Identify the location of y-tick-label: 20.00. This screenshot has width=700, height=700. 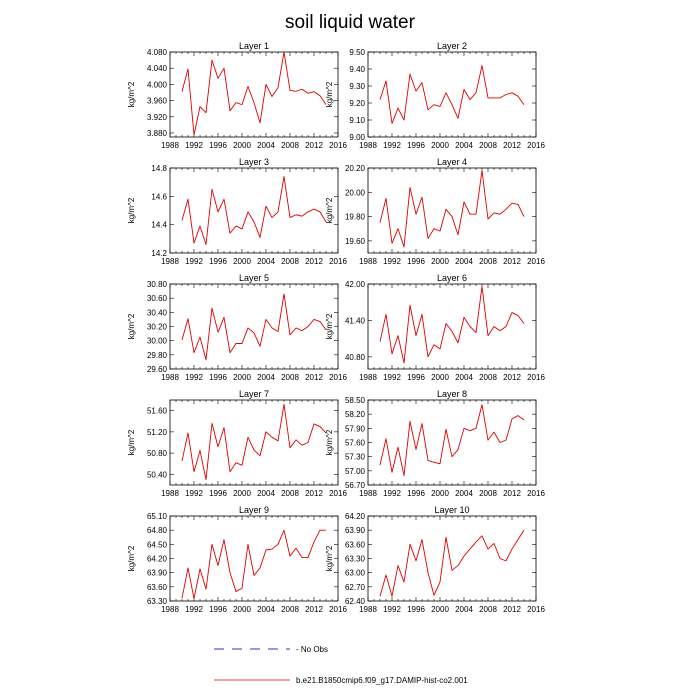
(355, 192).